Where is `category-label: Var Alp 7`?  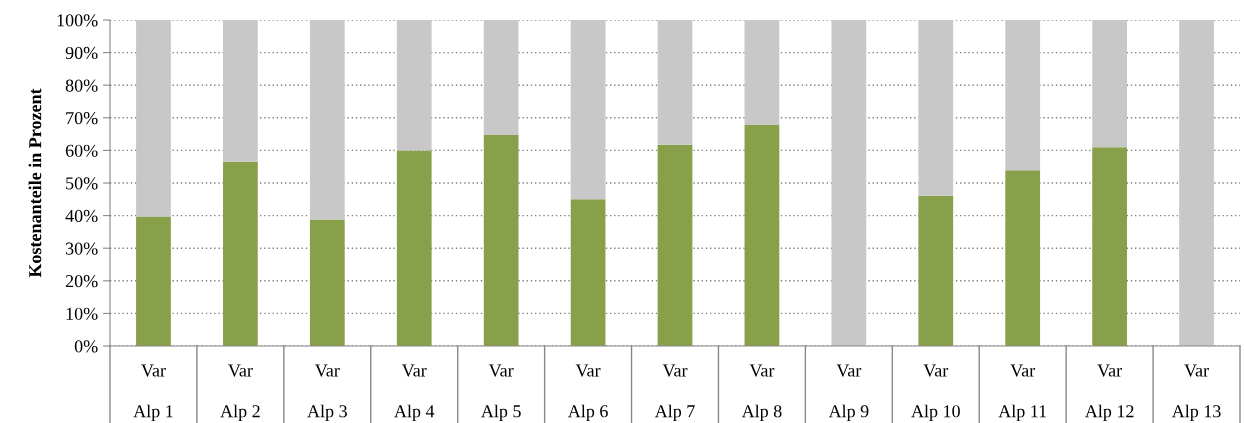 category-label: Var Alp 7 is located at coordinates (674, 393).